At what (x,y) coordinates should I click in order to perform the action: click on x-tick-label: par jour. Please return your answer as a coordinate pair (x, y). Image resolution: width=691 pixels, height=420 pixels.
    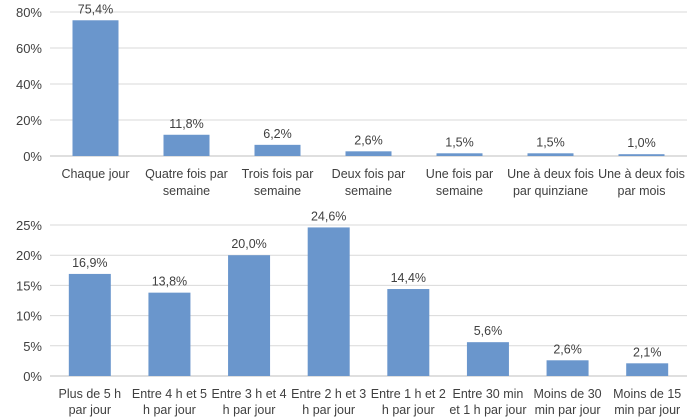
    Looking at the image, I should click on (90, 410).